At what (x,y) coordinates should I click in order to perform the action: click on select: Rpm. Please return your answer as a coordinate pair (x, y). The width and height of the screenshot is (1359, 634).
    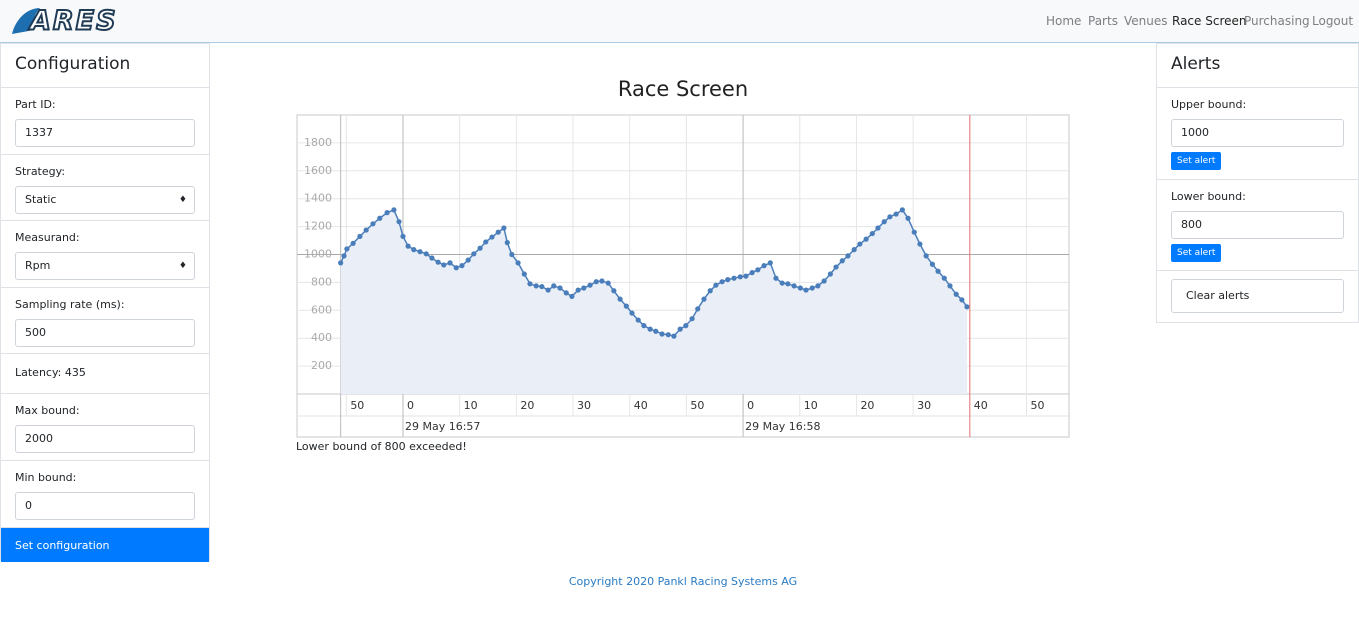
    Looking at the image, I should click on (105, 266).